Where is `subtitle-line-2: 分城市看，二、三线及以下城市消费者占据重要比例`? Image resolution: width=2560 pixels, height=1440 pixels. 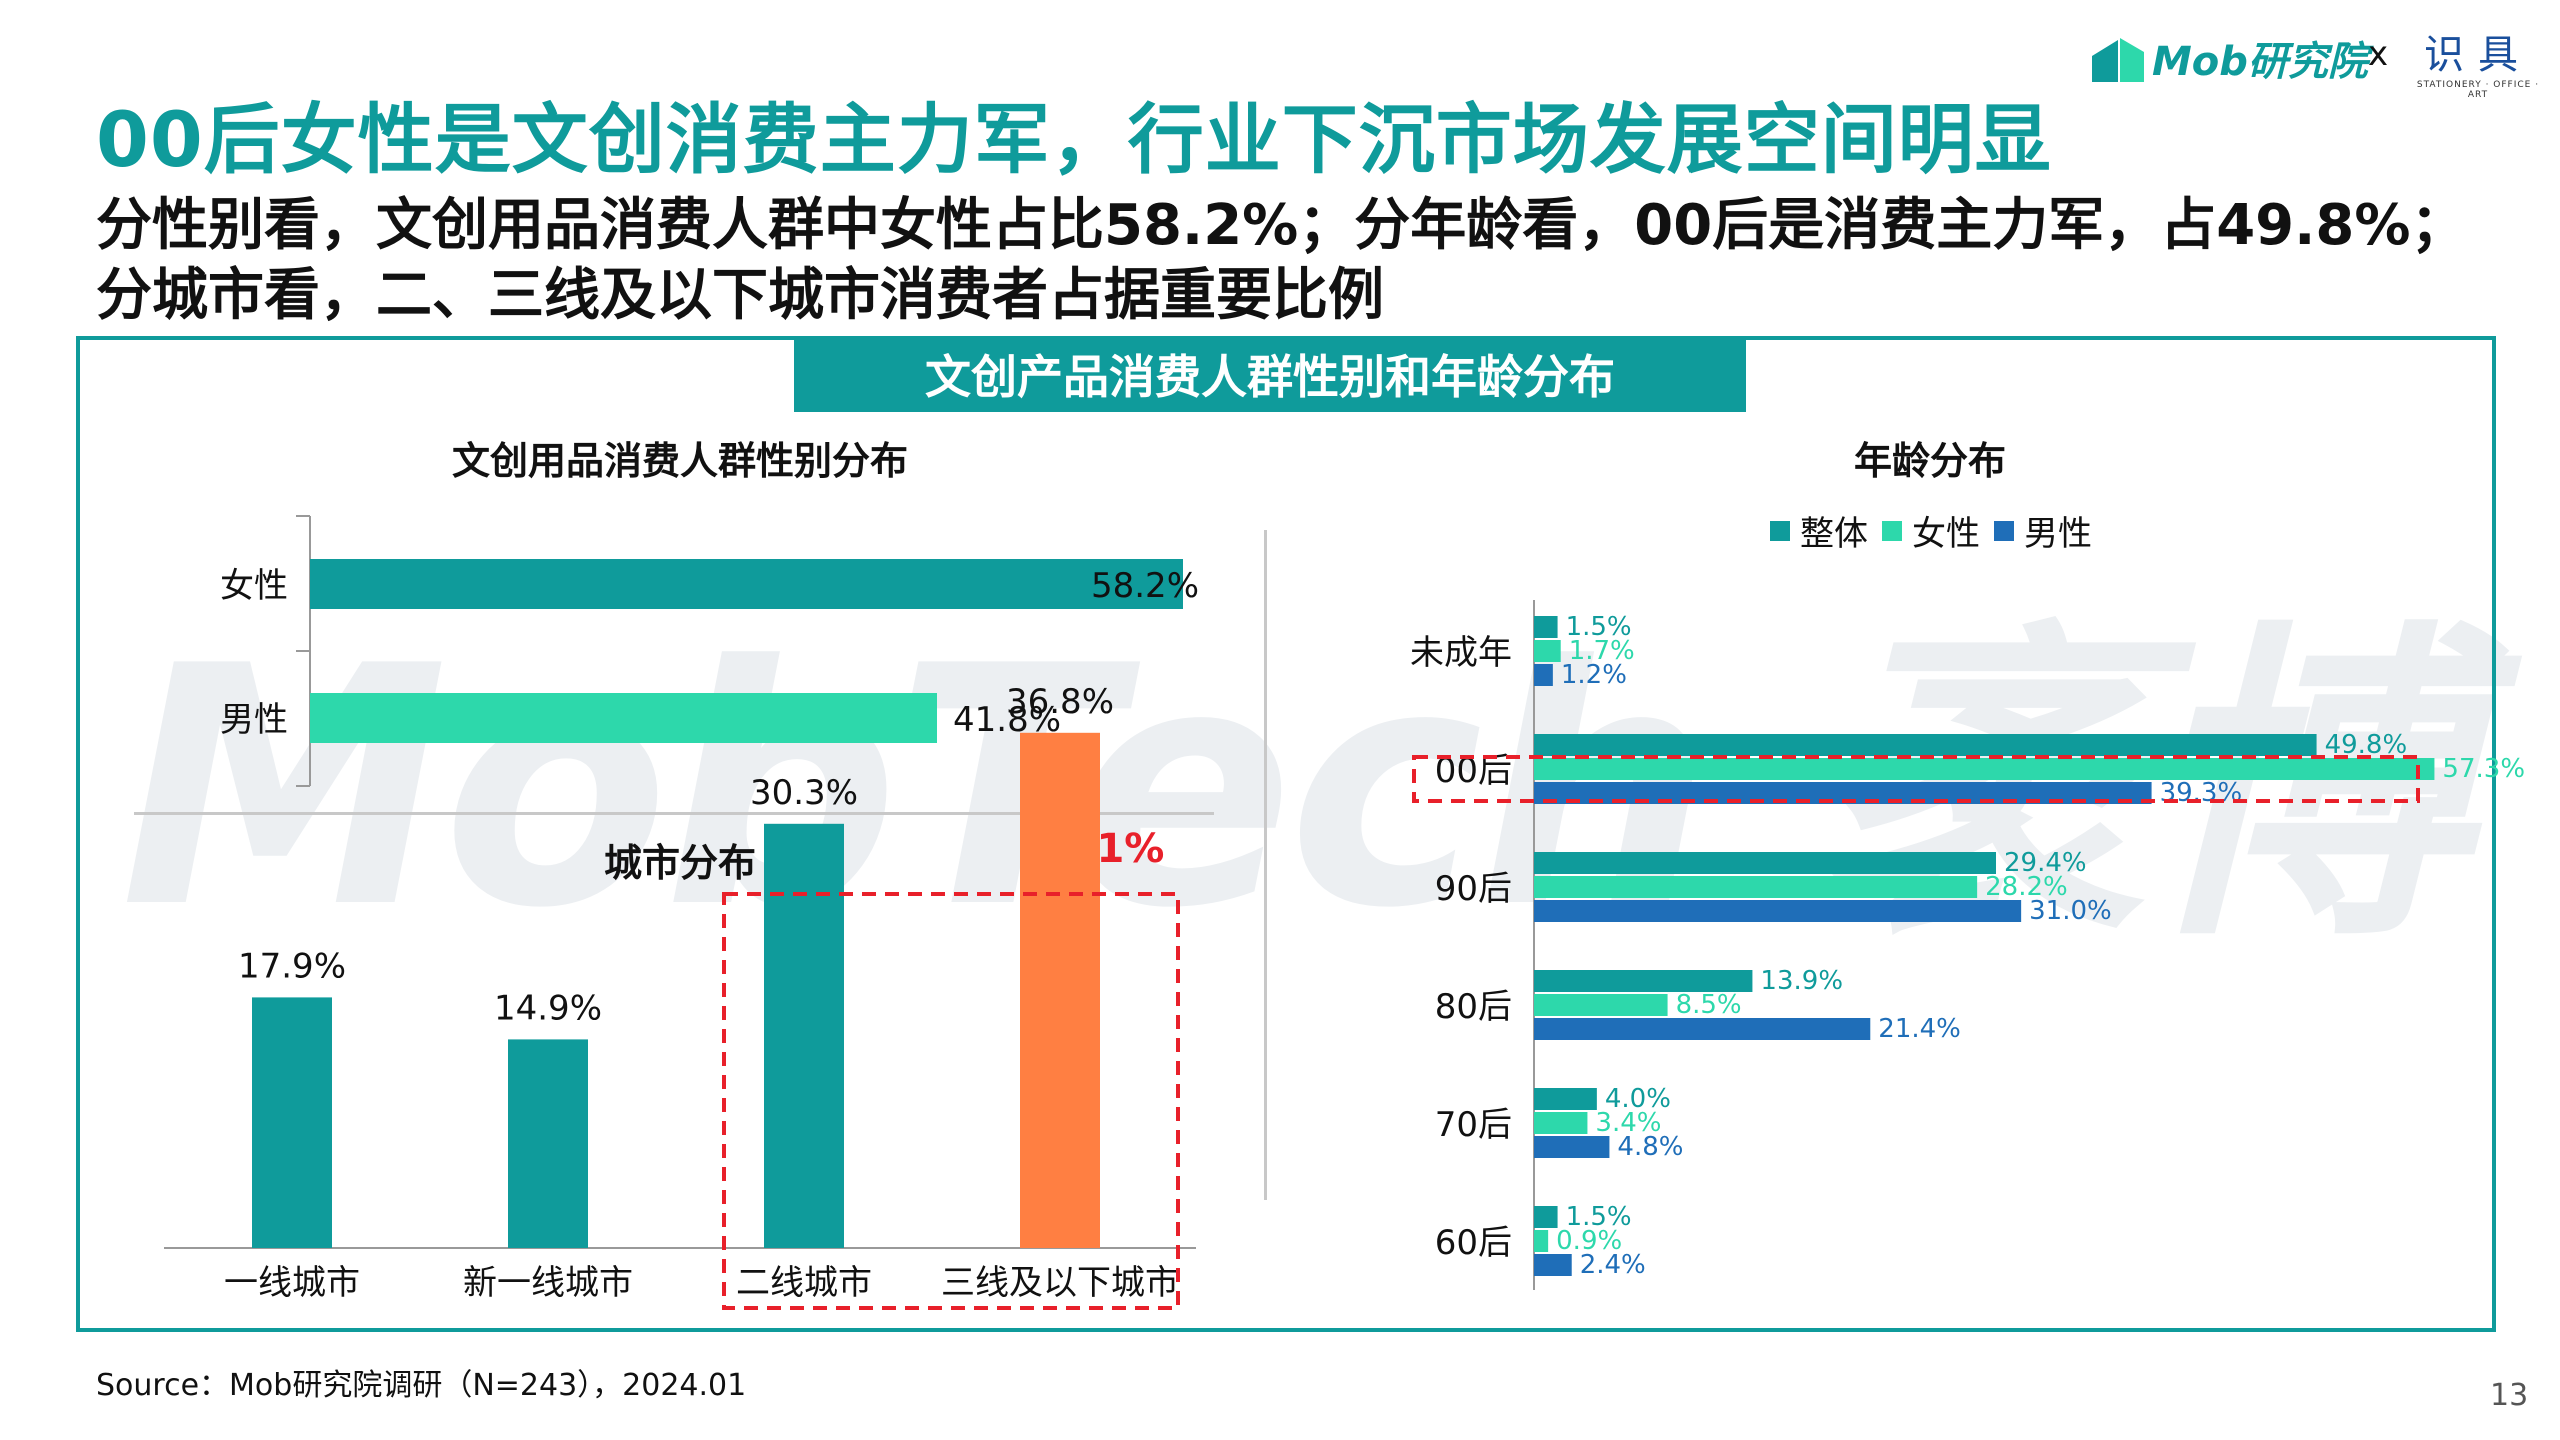
subtitle-line-2: 分城市看，二、三线及以下城市消费者占据重要比例 is located at coordinates (740, 295).